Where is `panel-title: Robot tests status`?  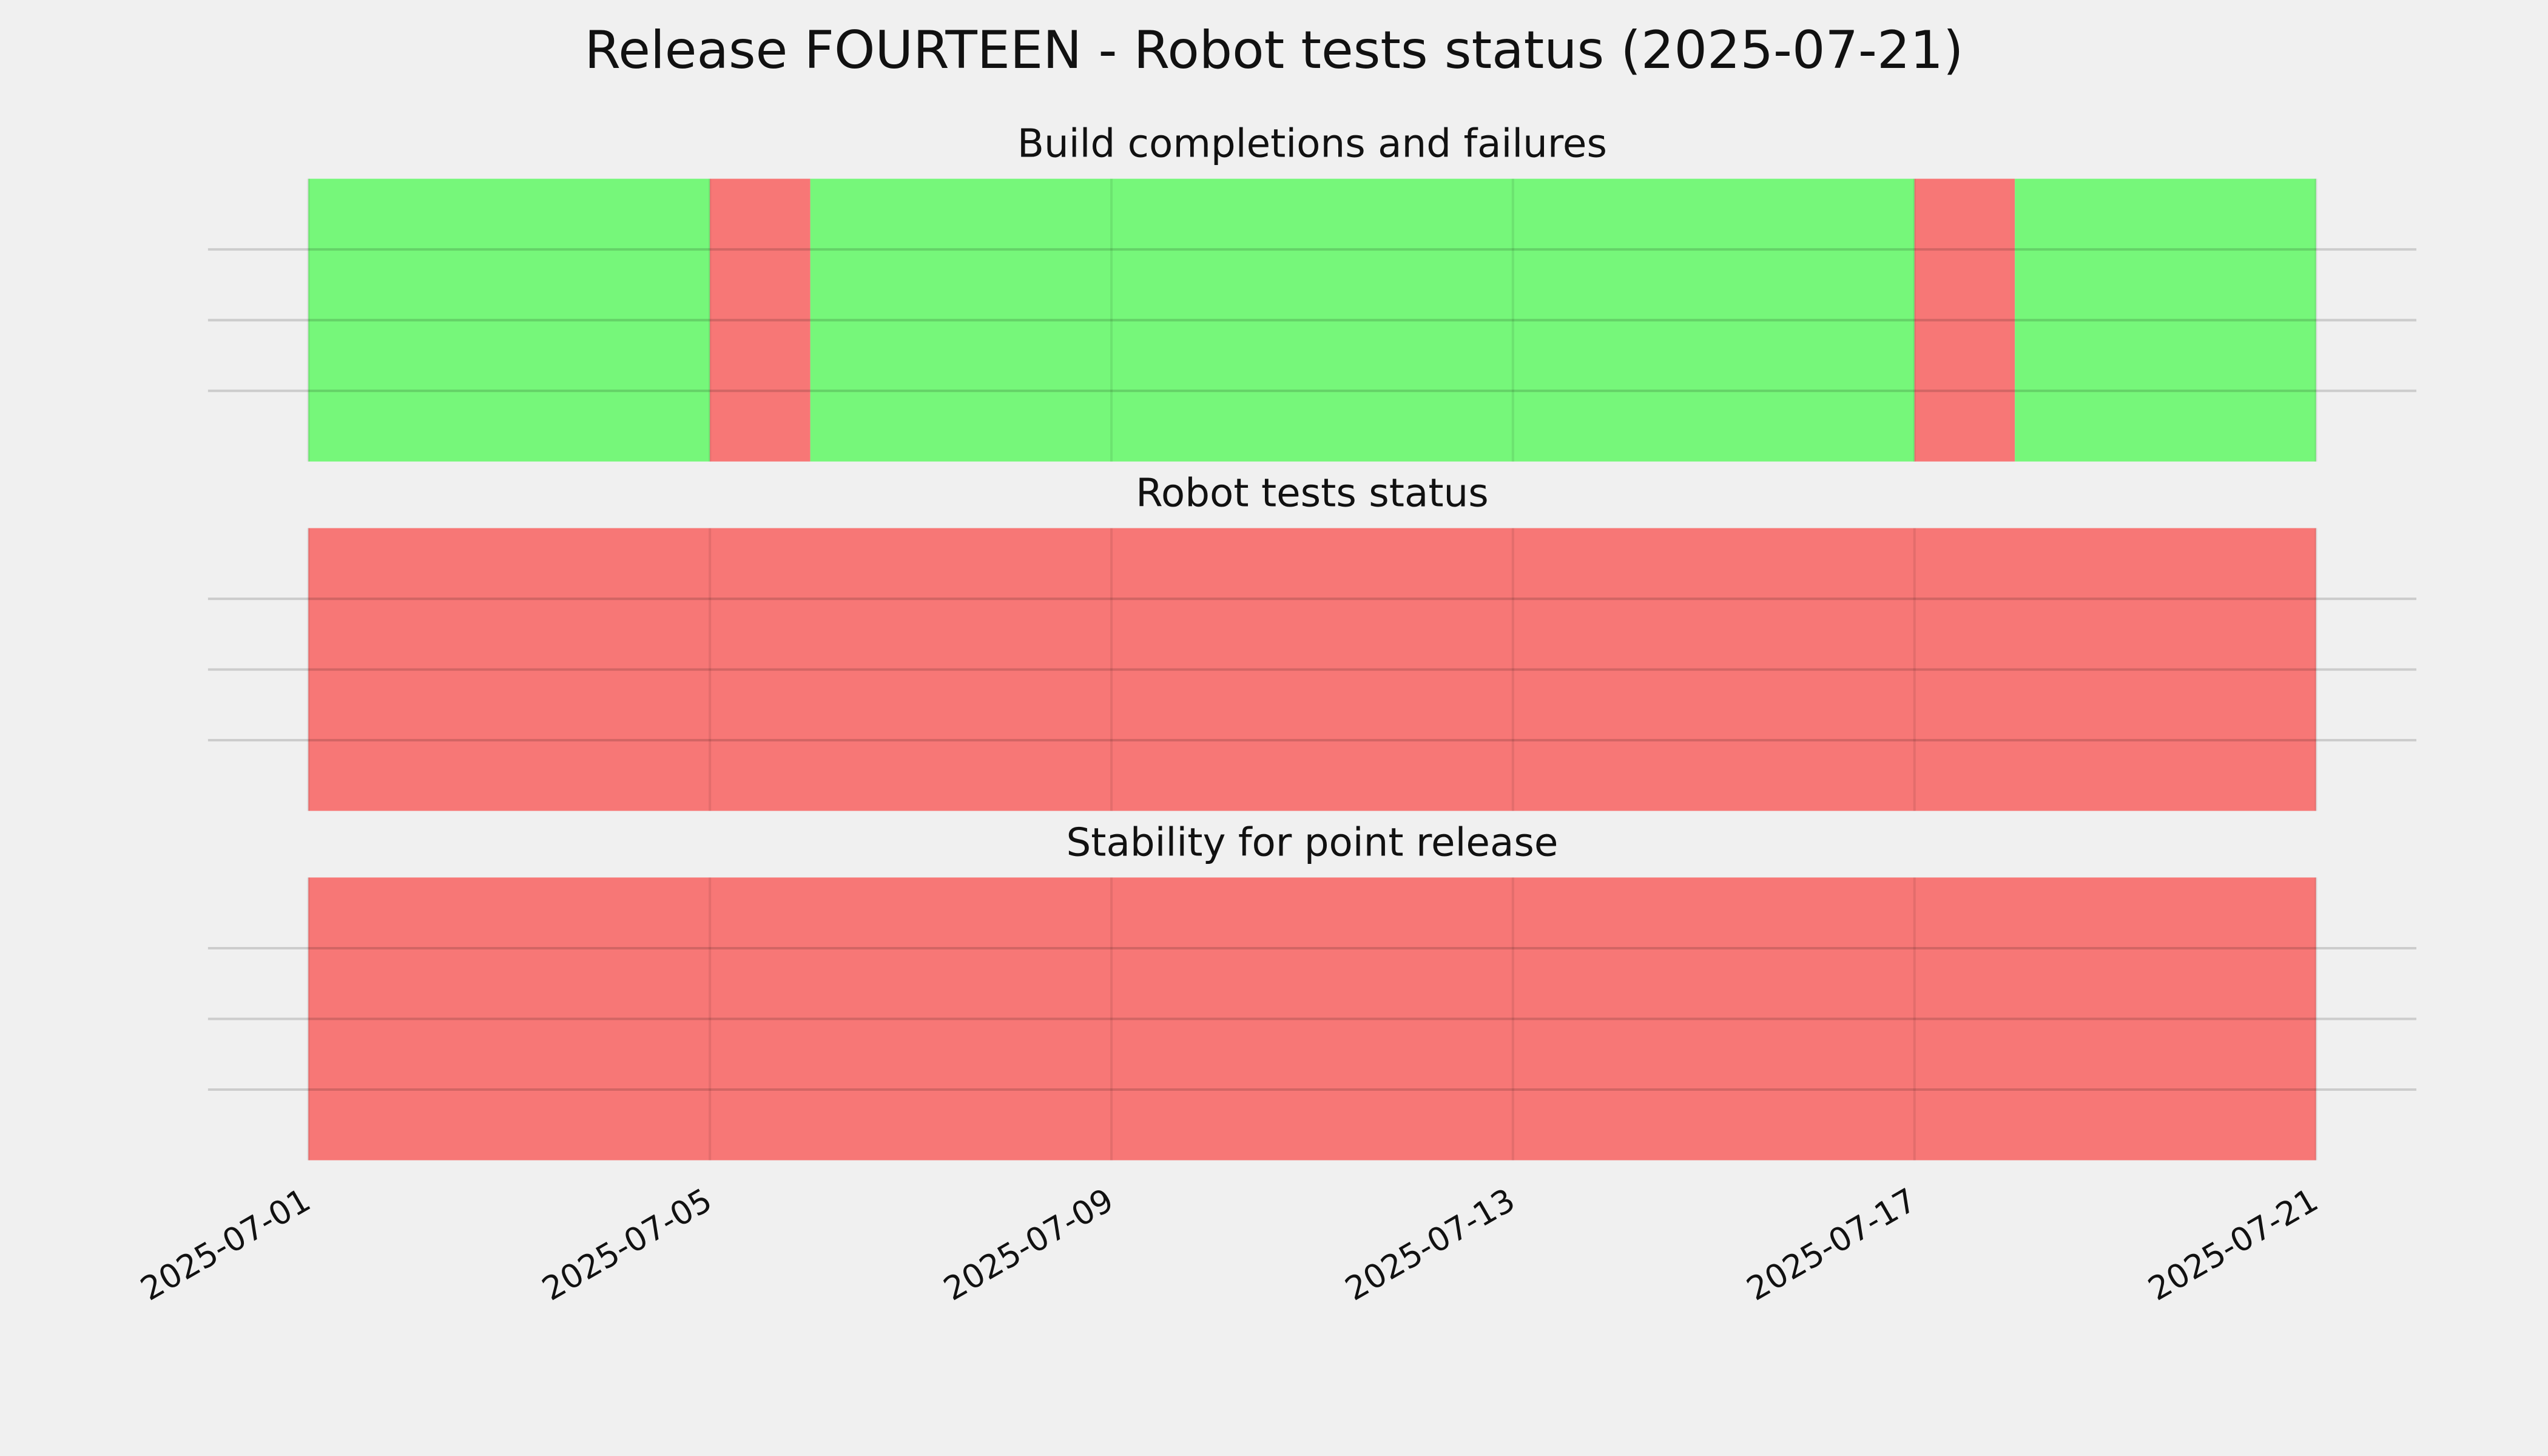 panel-title: Robot tests status is located at coordinates (1312, 493).